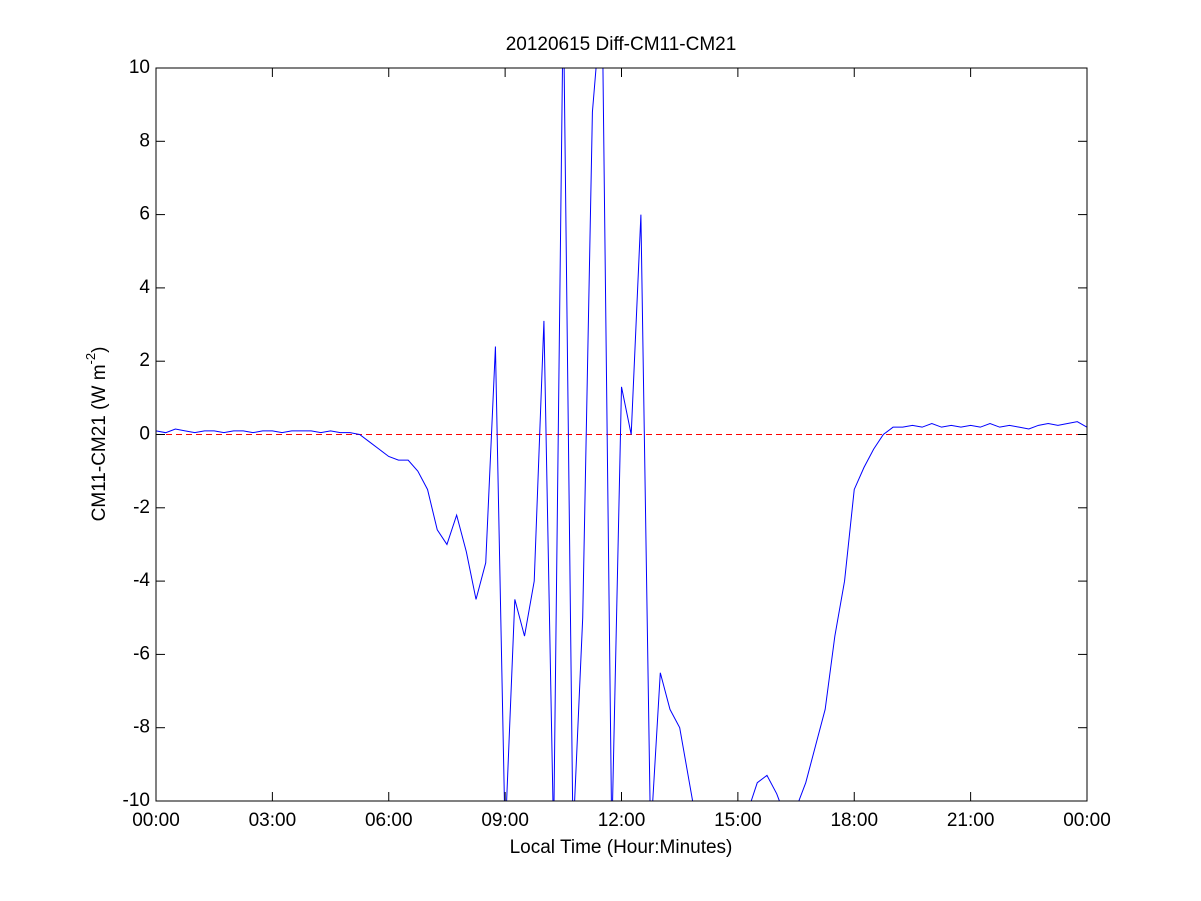 This screenshot has width=1201, height=901. What do you see at coordinates (144, 287) in the screenshot?
I see `y-tick-label: 4` at bounding box center [144, 287].